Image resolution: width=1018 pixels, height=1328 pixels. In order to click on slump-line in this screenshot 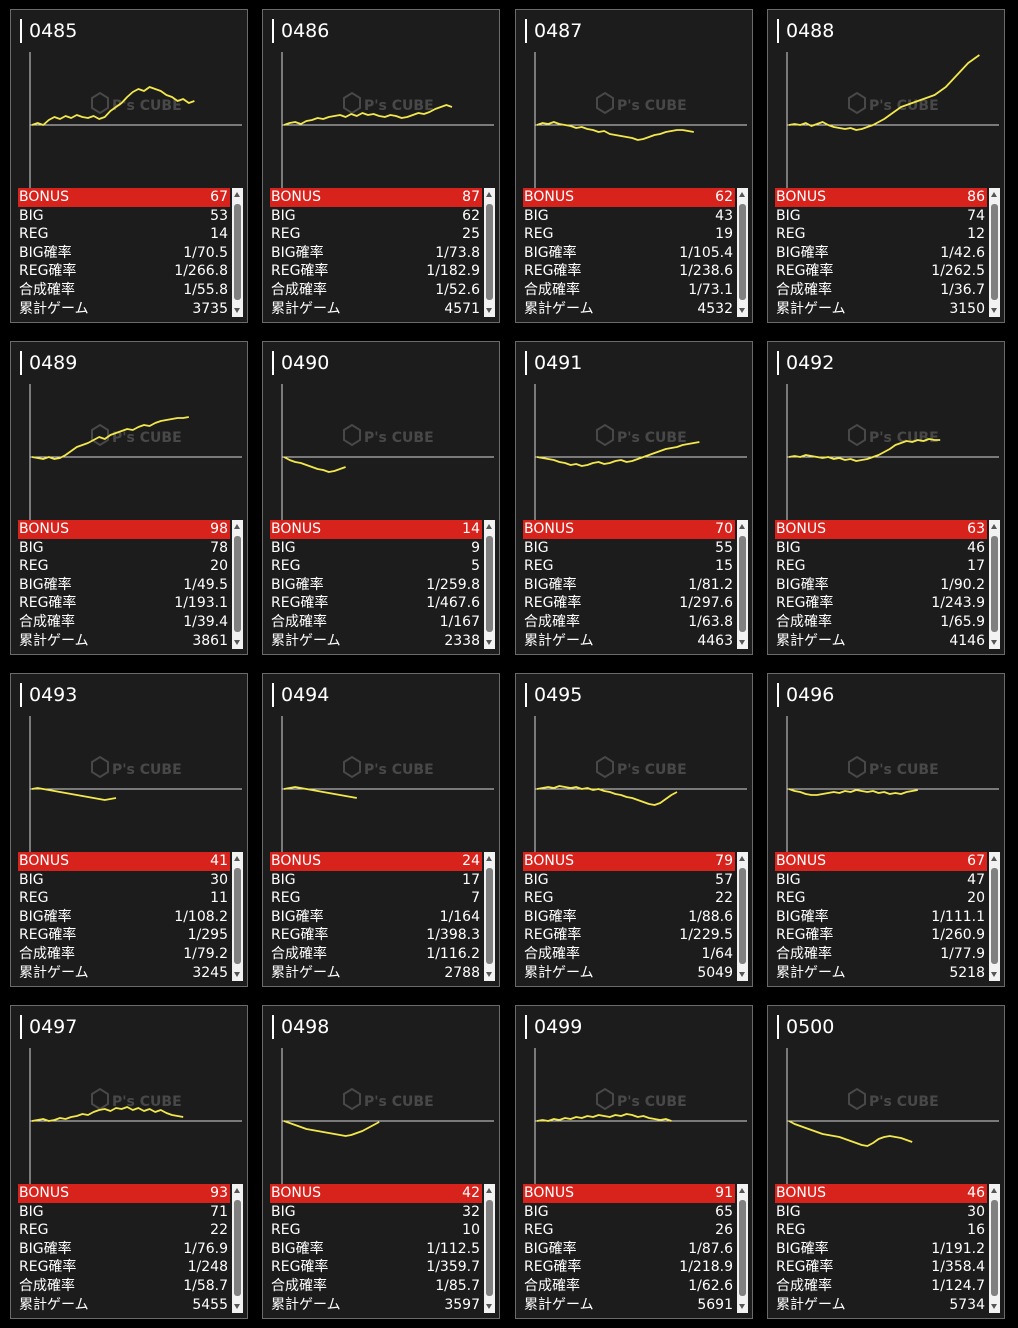, I will do `click(618, 454)`.